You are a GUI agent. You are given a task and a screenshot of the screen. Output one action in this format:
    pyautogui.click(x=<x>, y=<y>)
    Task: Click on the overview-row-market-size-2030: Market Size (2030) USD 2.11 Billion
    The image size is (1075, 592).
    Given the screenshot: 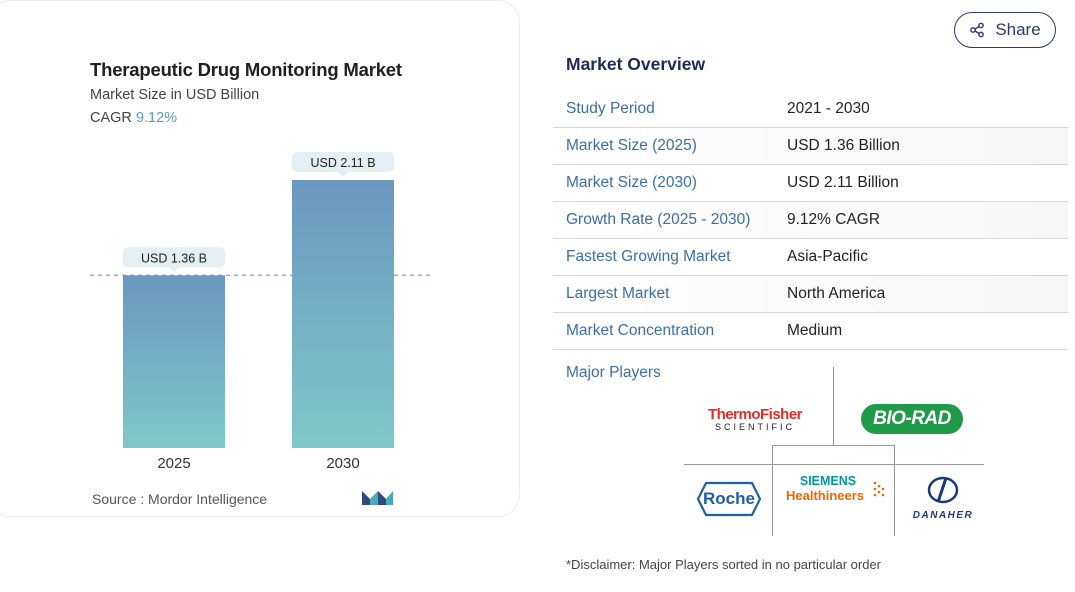 What is the action you would take?
    pyautogui.click(x=810, y=183)
    